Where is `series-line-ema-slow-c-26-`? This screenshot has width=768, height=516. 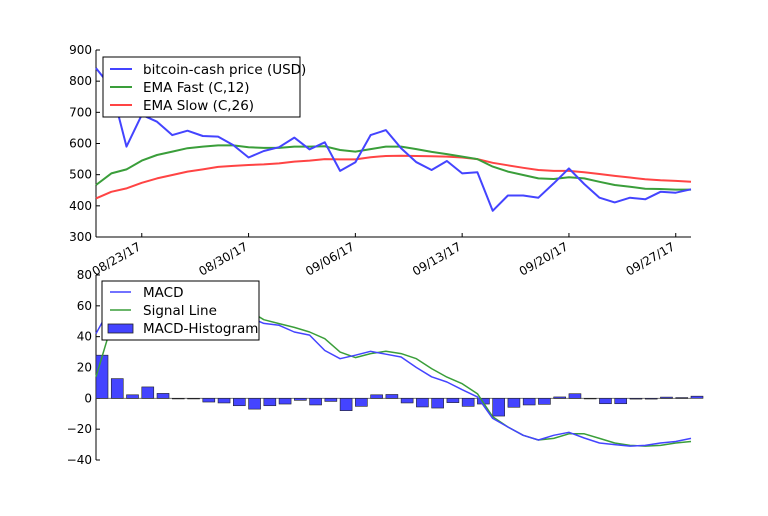 series-line-ema-slow-c-26- is located at coordinates (393, 177).